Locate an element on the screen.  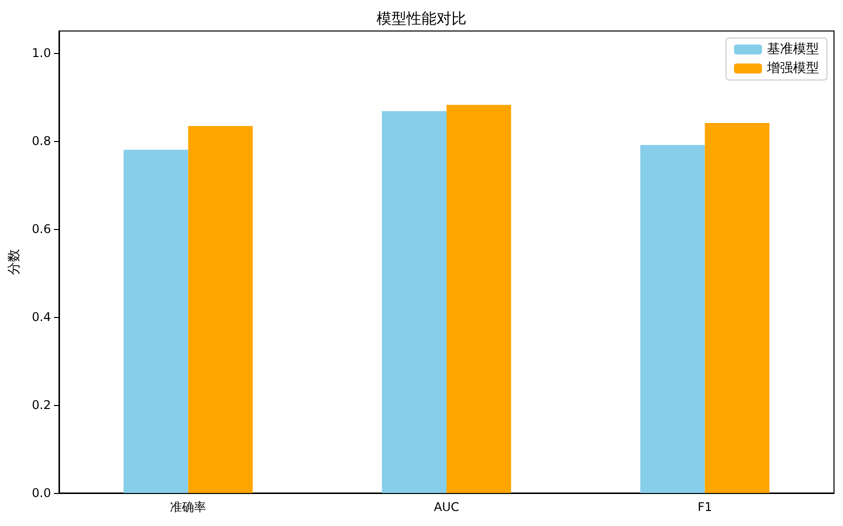
y-tick-label: 0.8 is located at coordinates (41, 141).